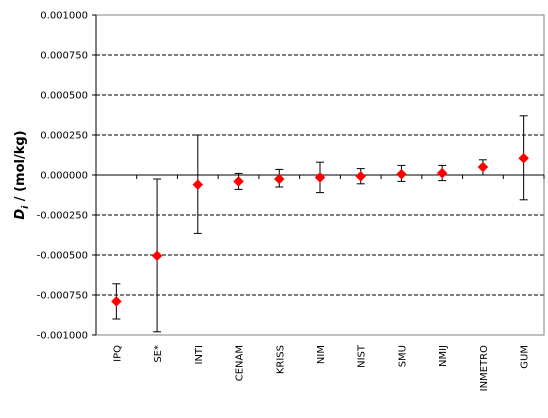 The image size is (548, 418). What do you see at coordinates (280, 359) in the screenshot?
I see `x-tick-label: KRISS` at bounding box center [280, 359].